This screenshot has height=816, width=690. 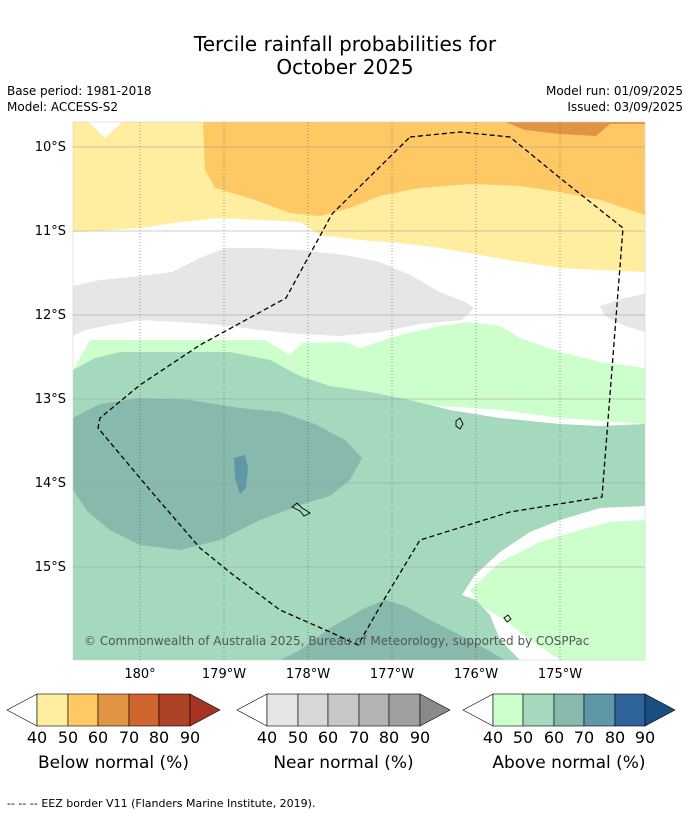 I want to click on longitude-label: 179°W, so click(x=224, y=674).